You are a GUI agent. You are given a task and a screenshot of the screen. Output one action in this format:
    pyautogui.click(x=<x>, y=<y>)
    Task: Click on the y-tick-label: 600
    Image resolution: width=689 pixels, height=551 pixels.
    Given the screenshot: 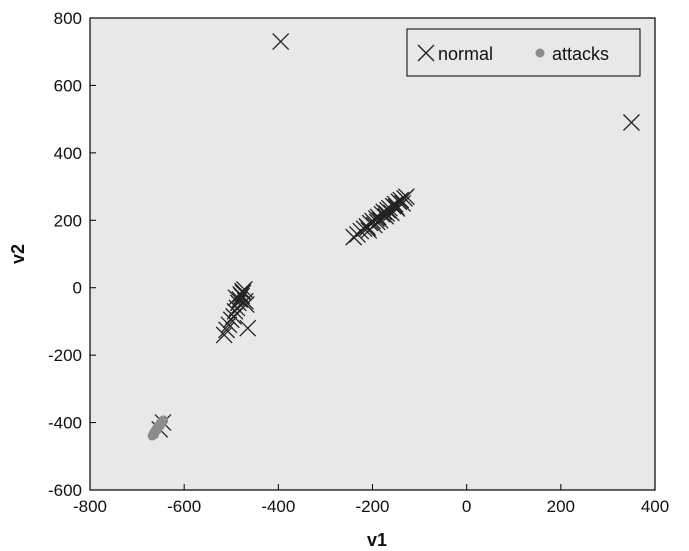 What is the action you would take?
    pyautogui.click(x=68, y=85)
    